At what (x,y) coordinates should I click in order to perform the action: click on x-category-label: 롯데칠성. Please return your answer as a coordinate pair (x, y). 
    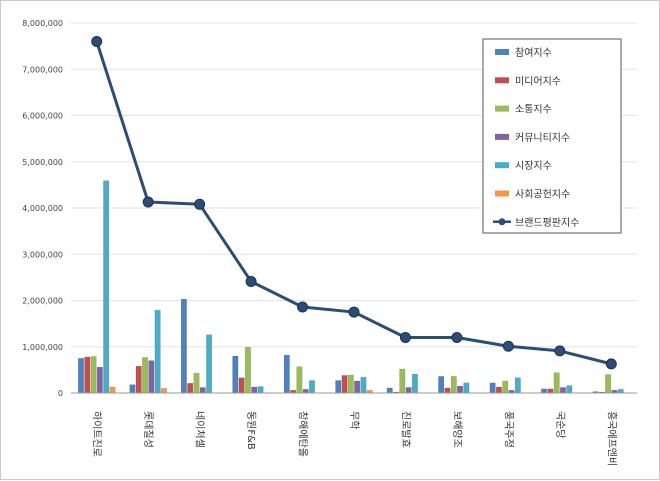
    Looking at the image, I should click on (148, 429).